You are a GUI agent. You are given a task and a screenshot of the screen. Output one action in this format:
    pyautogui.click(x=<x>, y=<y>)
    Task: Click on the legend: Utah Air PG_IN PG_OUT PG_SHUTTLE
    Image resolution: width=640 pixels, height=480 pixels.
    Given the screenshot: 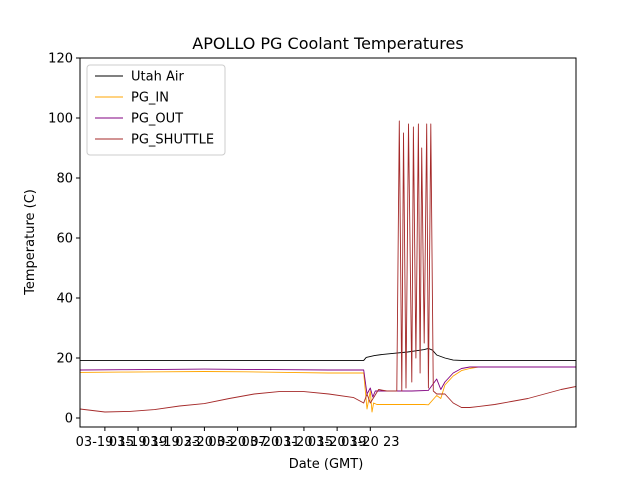 What is the action you would take?
    pyautogui.click(x=156, y=110)
    